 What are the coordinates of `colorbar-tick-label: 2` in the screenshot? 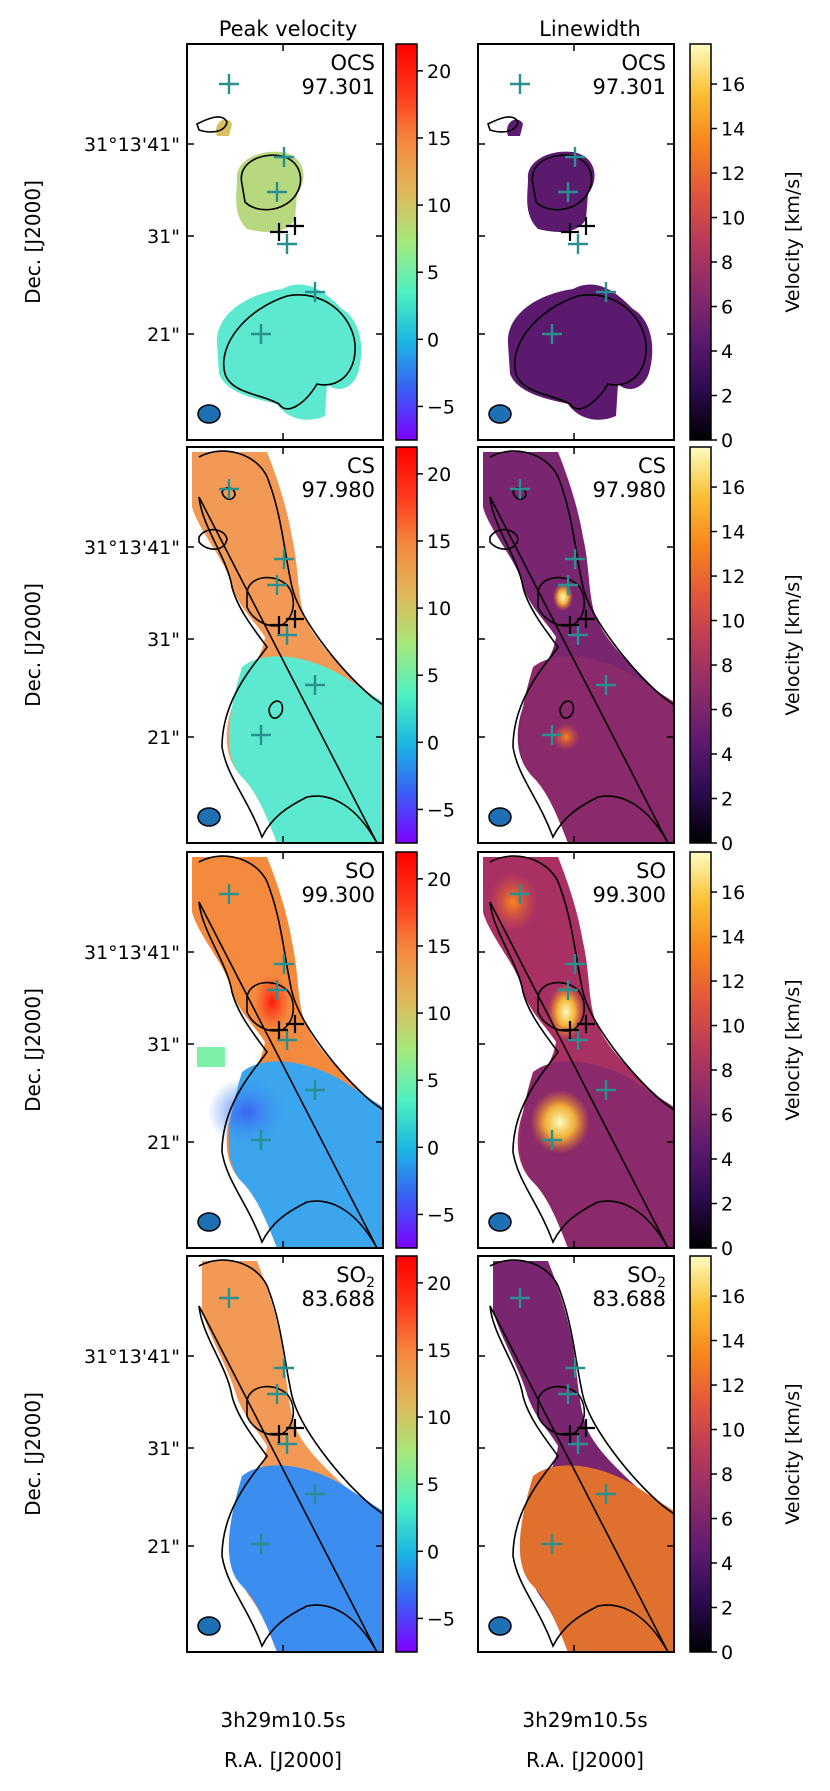 It's located at (727, 800).